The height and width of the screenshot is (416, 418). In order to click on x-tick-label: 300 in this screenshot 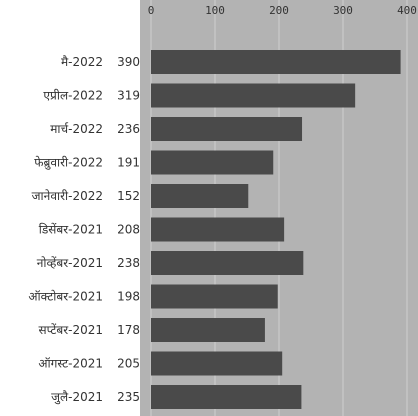, I will do `click(343, 10)`.